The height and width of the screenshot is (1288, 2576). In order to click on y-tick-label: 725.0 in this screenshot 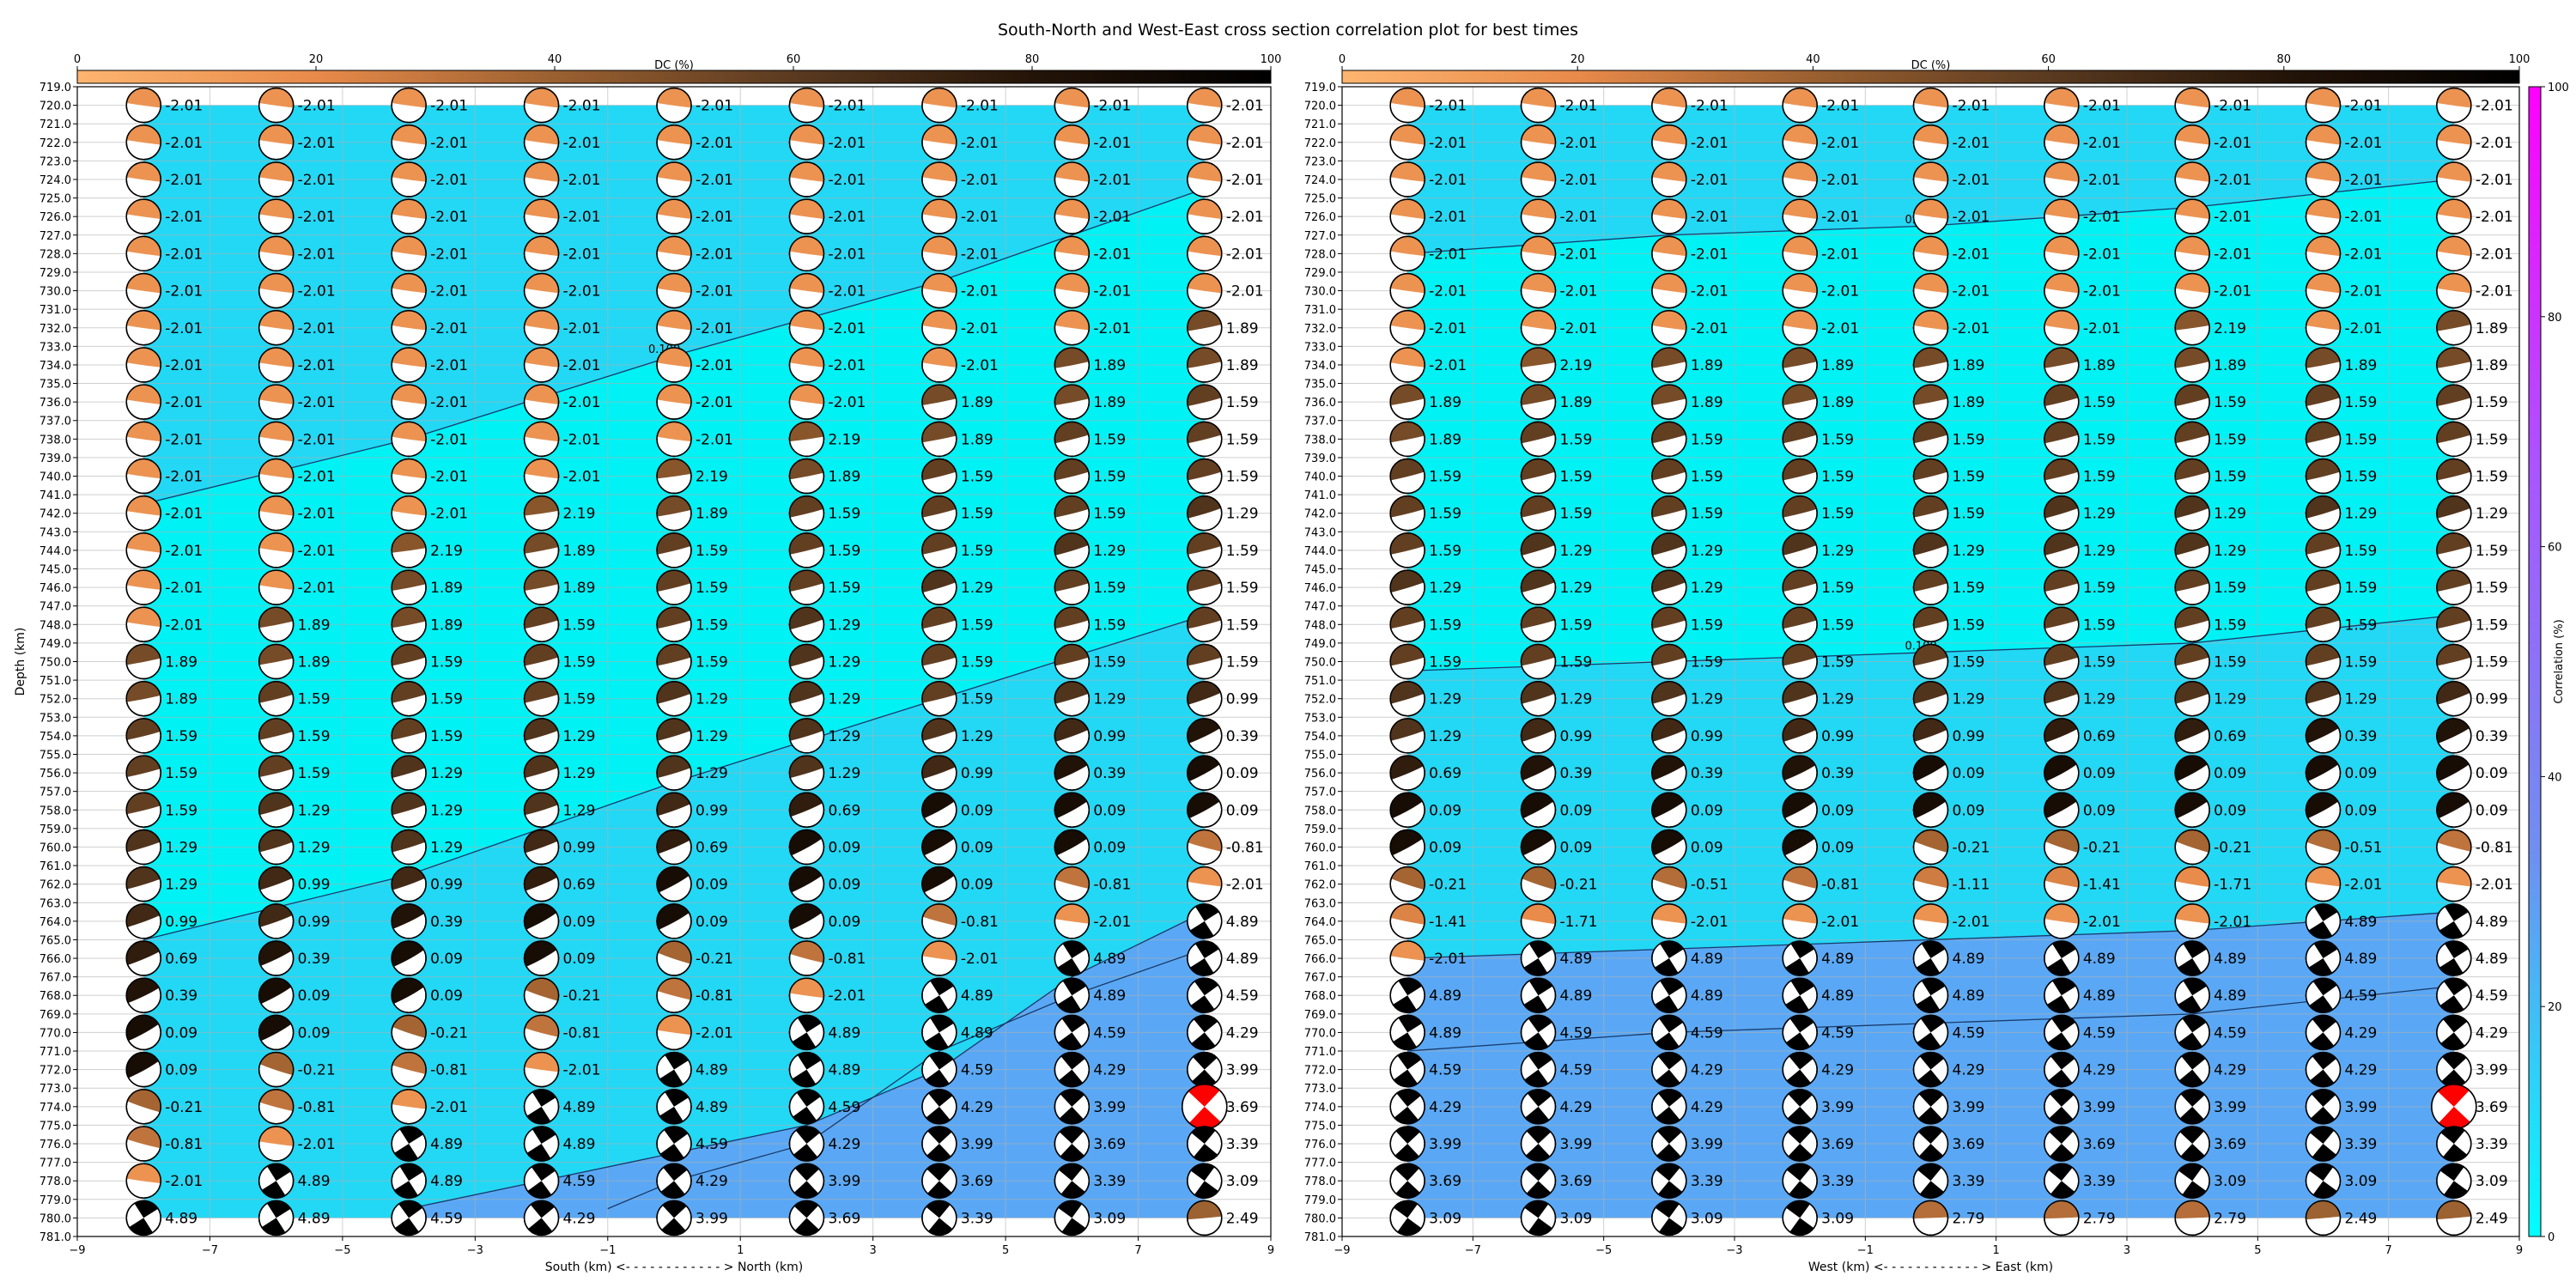, I will do `click(55, 199)`.